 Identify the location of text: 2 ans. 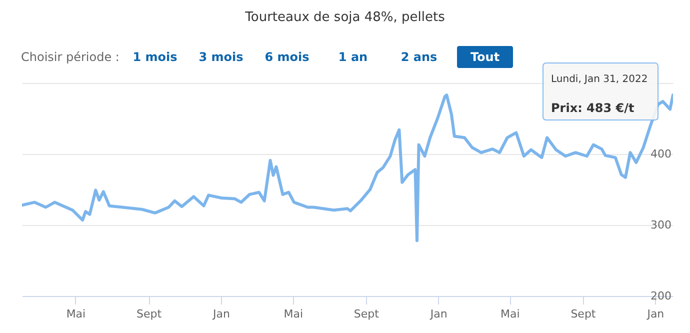
(419, 57).